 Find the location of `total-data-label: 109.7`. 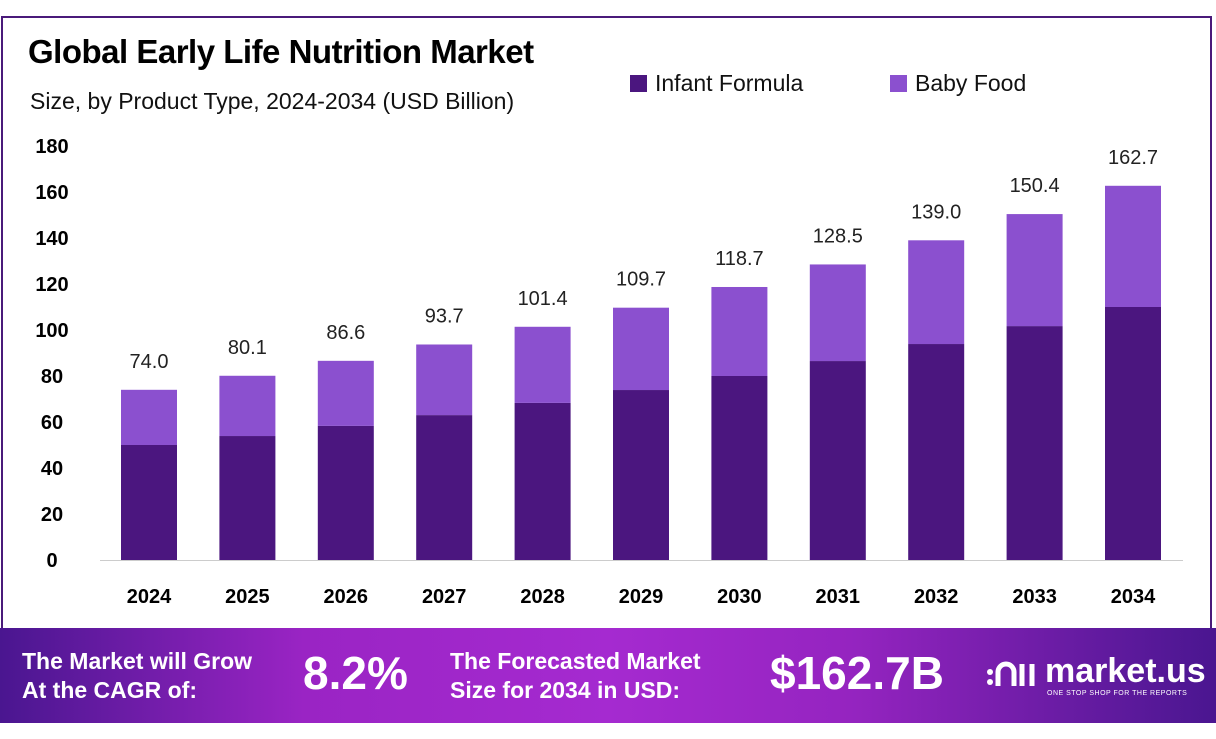

total-data-label: 109.7 is located at coordinates (641, 280).